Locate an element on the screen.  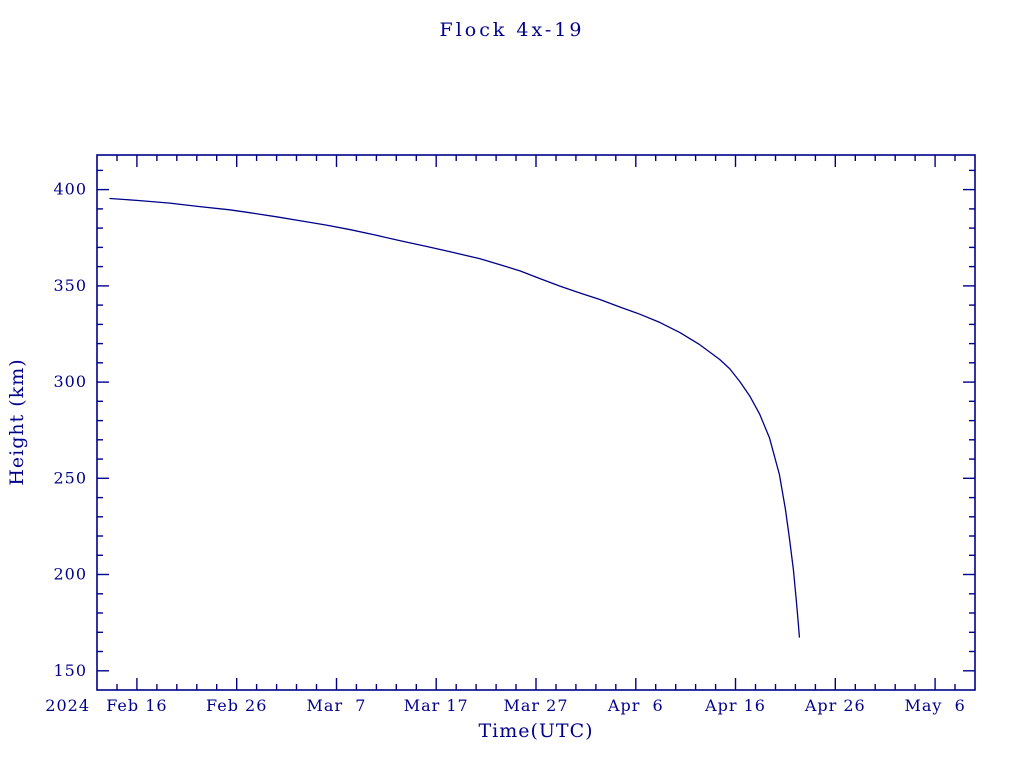
y-tick-label: 400 is located at coordinates (70, 189).